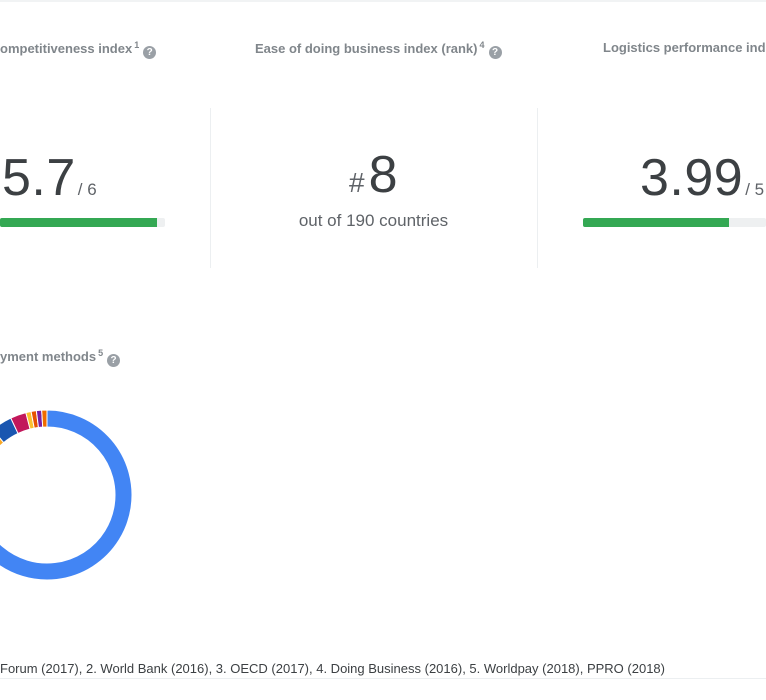 The image size is (766, 700). I want to click on competitiveness-progress-bar, so click(82, 222).